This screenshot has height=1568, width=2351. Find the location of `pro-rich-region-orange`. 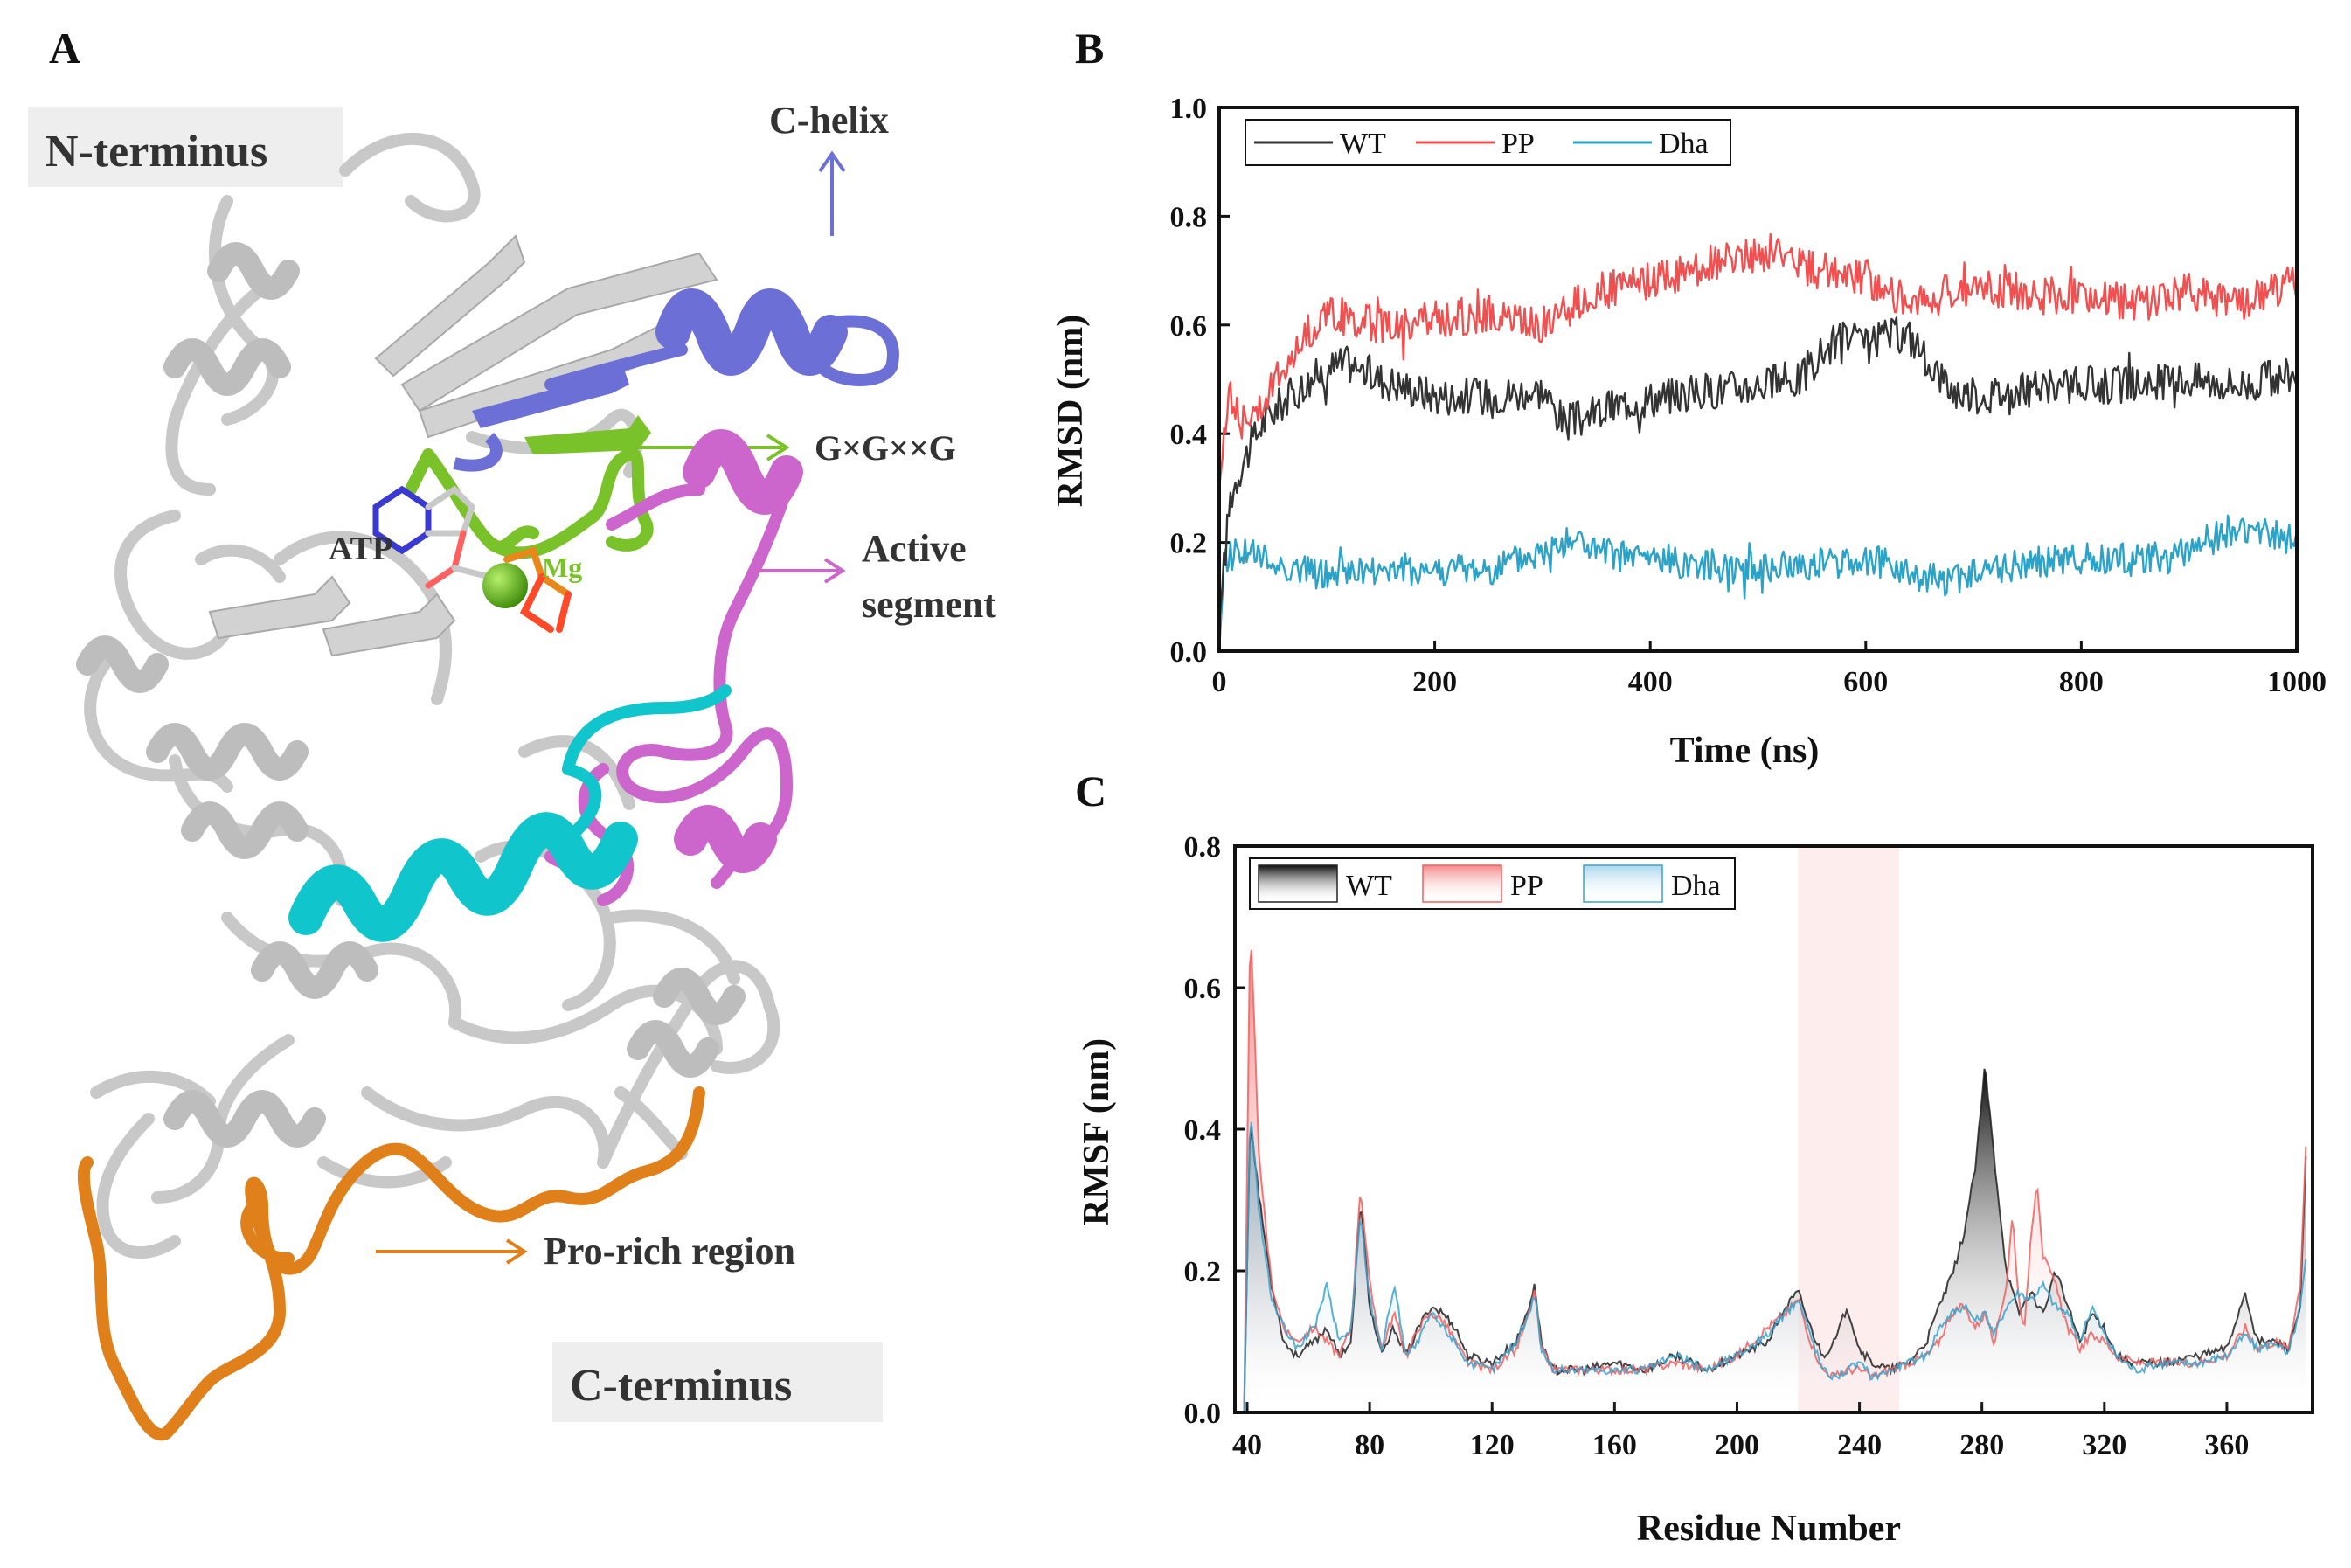

pro-rich-region-orange is located at coordinates (391, 1264).